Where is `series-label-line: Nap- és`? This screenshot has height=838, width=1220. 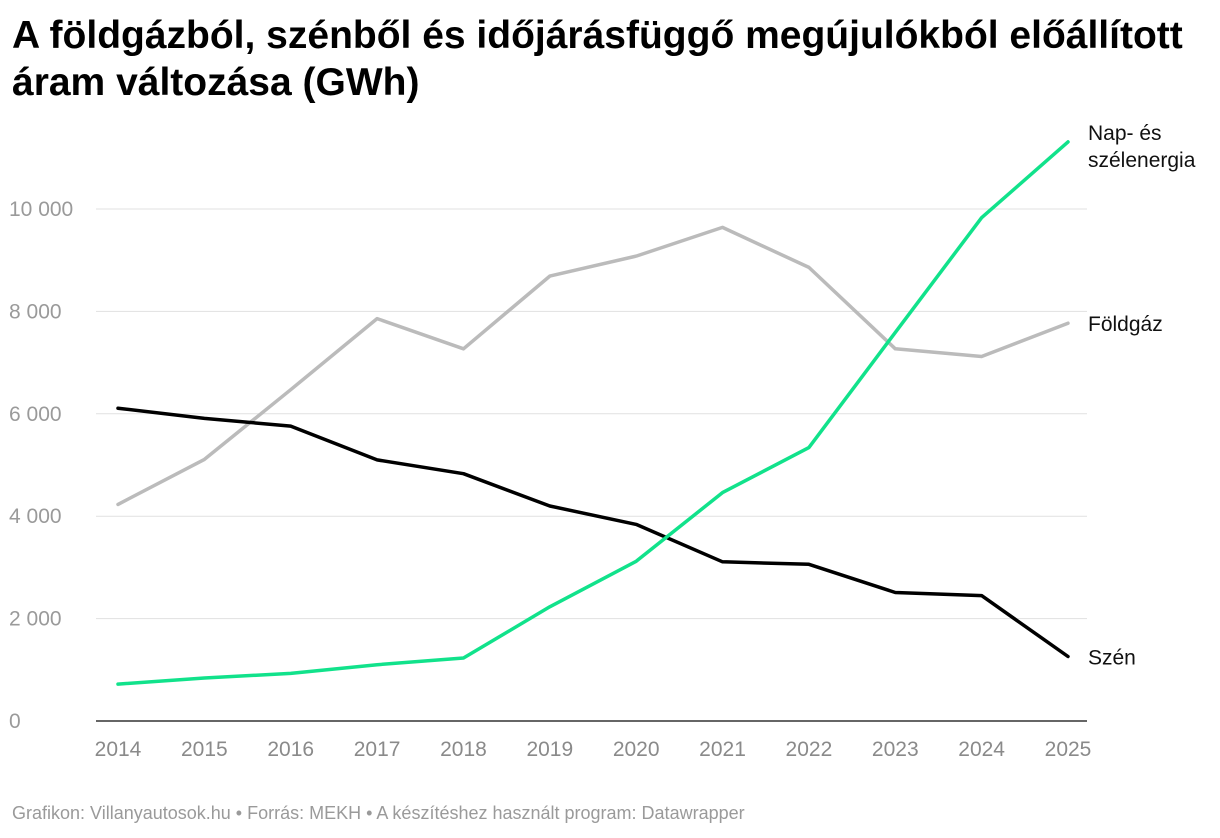
series-label-line: Nap- és is located at coordinates (1125, 133).